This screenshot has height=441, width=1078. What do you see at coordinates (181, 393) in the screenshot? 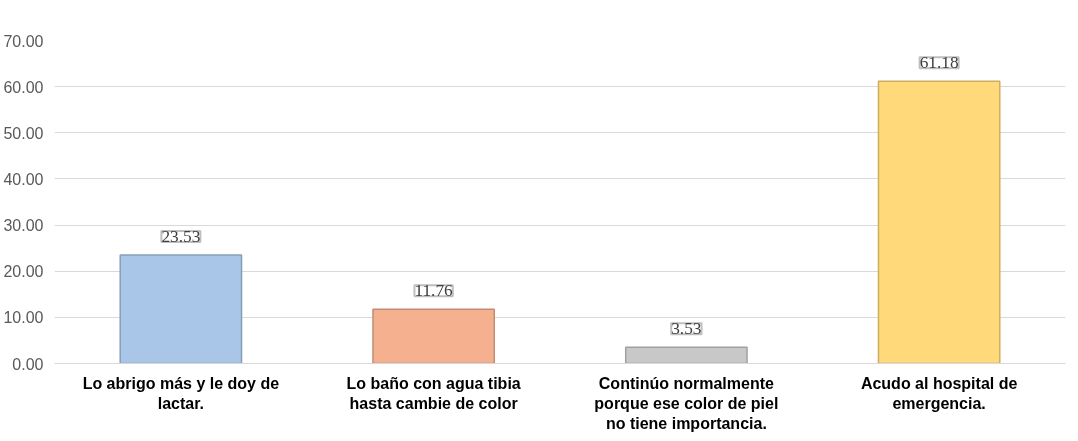
I see `x-tick-label: Lo abrigo más y le doy de lactar.` at bounding box center [181, 393].